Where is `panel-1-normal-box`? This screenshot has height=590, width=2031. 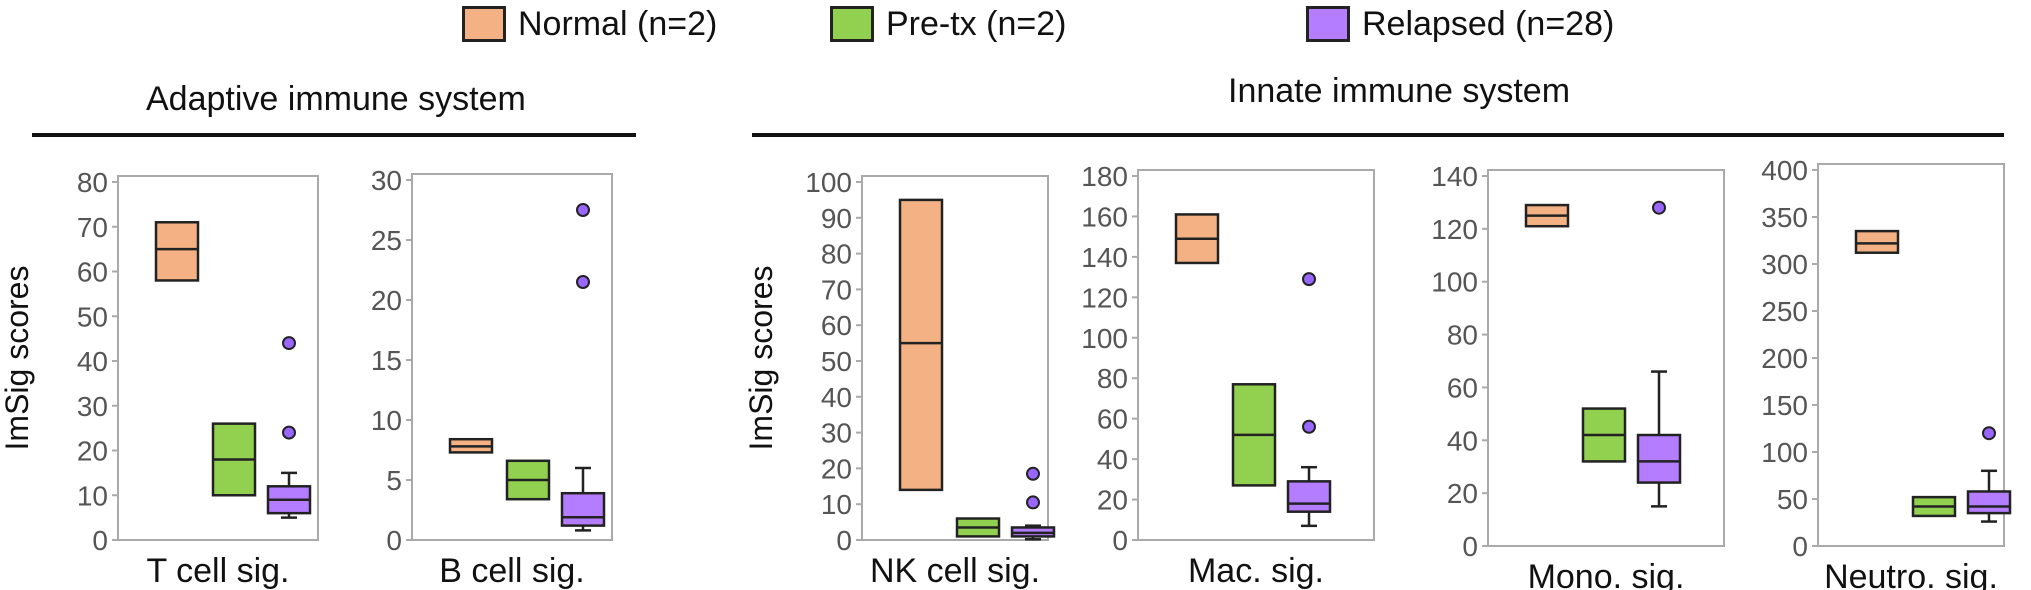
panel-1-normal-box is located at coordinates (177, 251).